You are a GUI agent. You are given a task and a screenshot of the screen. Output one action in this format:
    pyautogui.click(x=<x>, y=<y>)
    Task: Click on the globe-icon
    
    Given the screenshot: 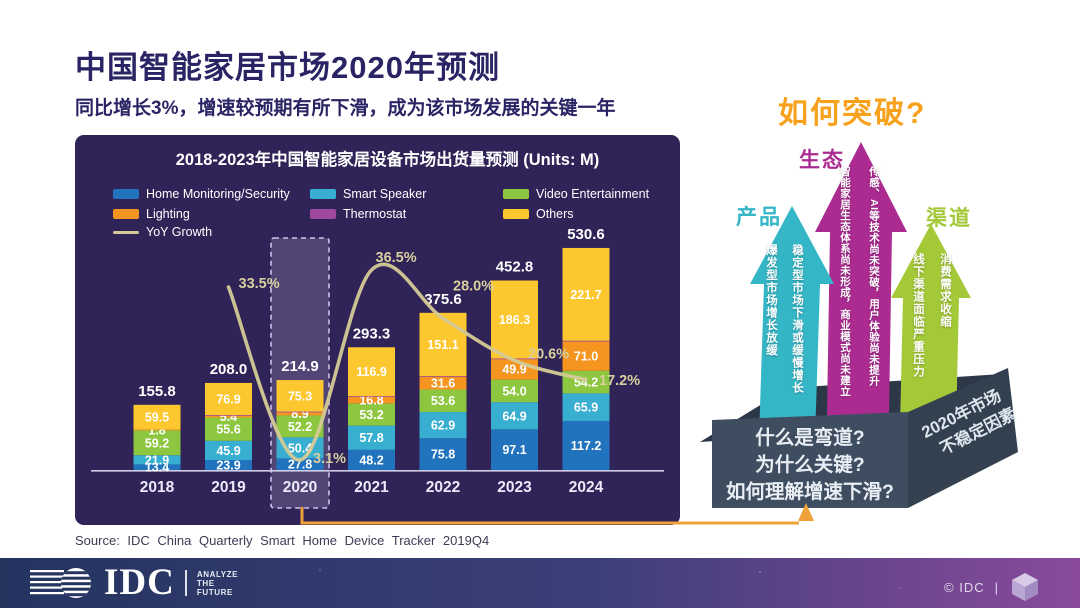 What is the action you would take?
    pyautogui.click(x=60, y=583)
    